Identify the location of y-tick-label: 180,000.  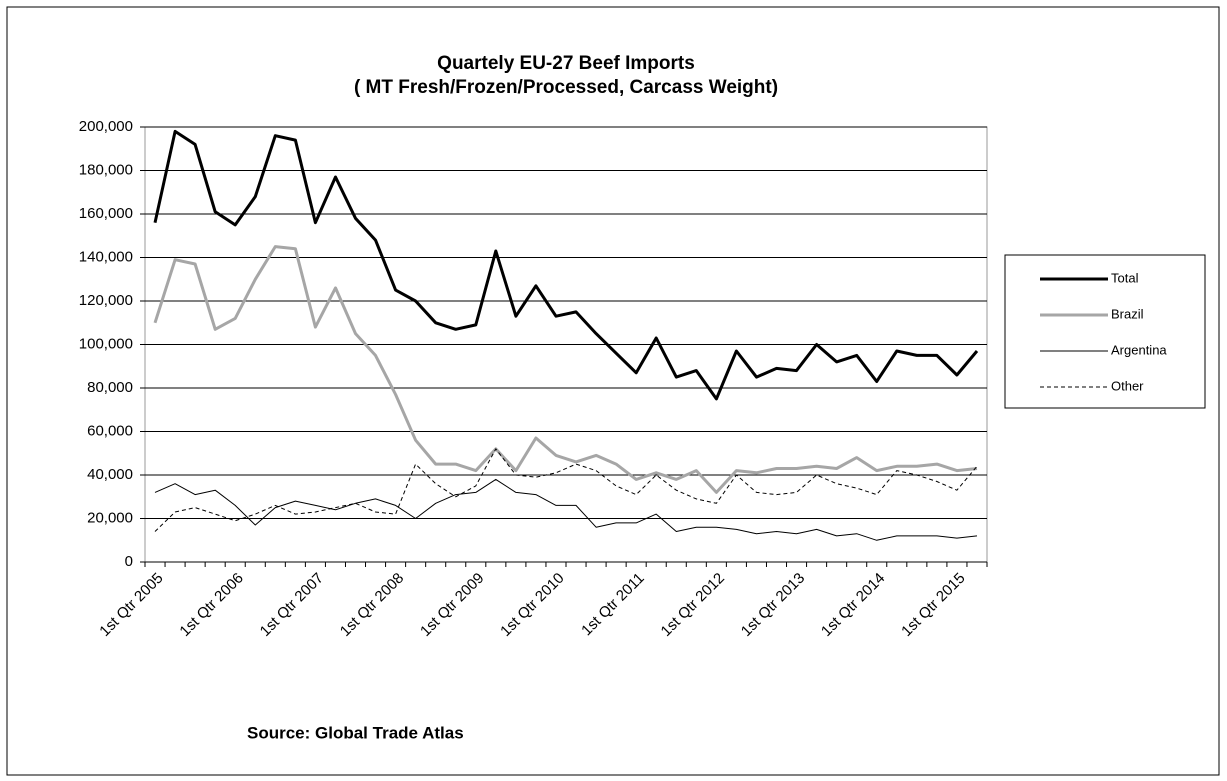
(106, 169).